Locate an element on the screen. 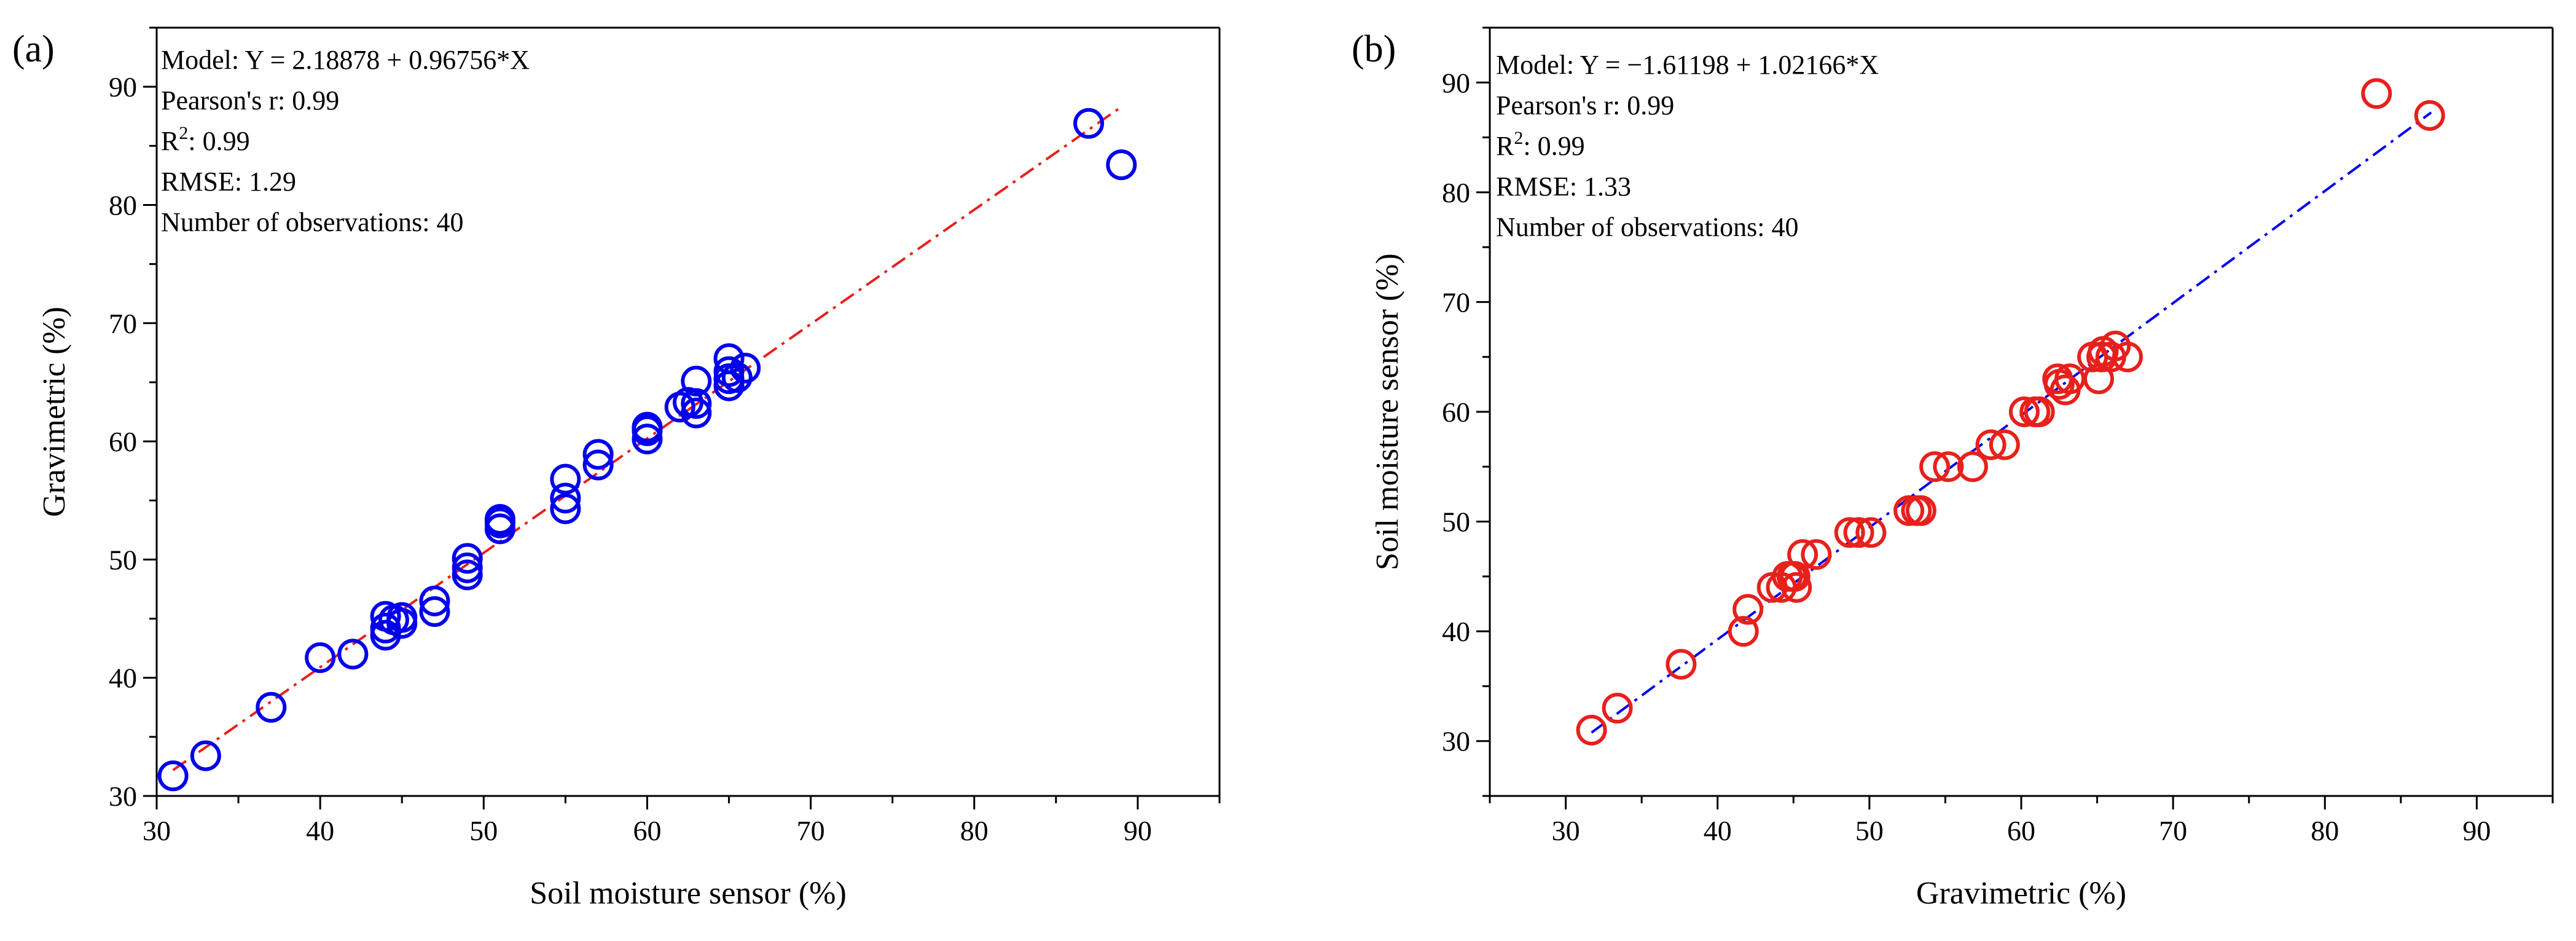 Image resolution: width=2576 pixels, height=941 pixels. panel-b-y-tick-label: 40 is located at coordinates (1456, 632).